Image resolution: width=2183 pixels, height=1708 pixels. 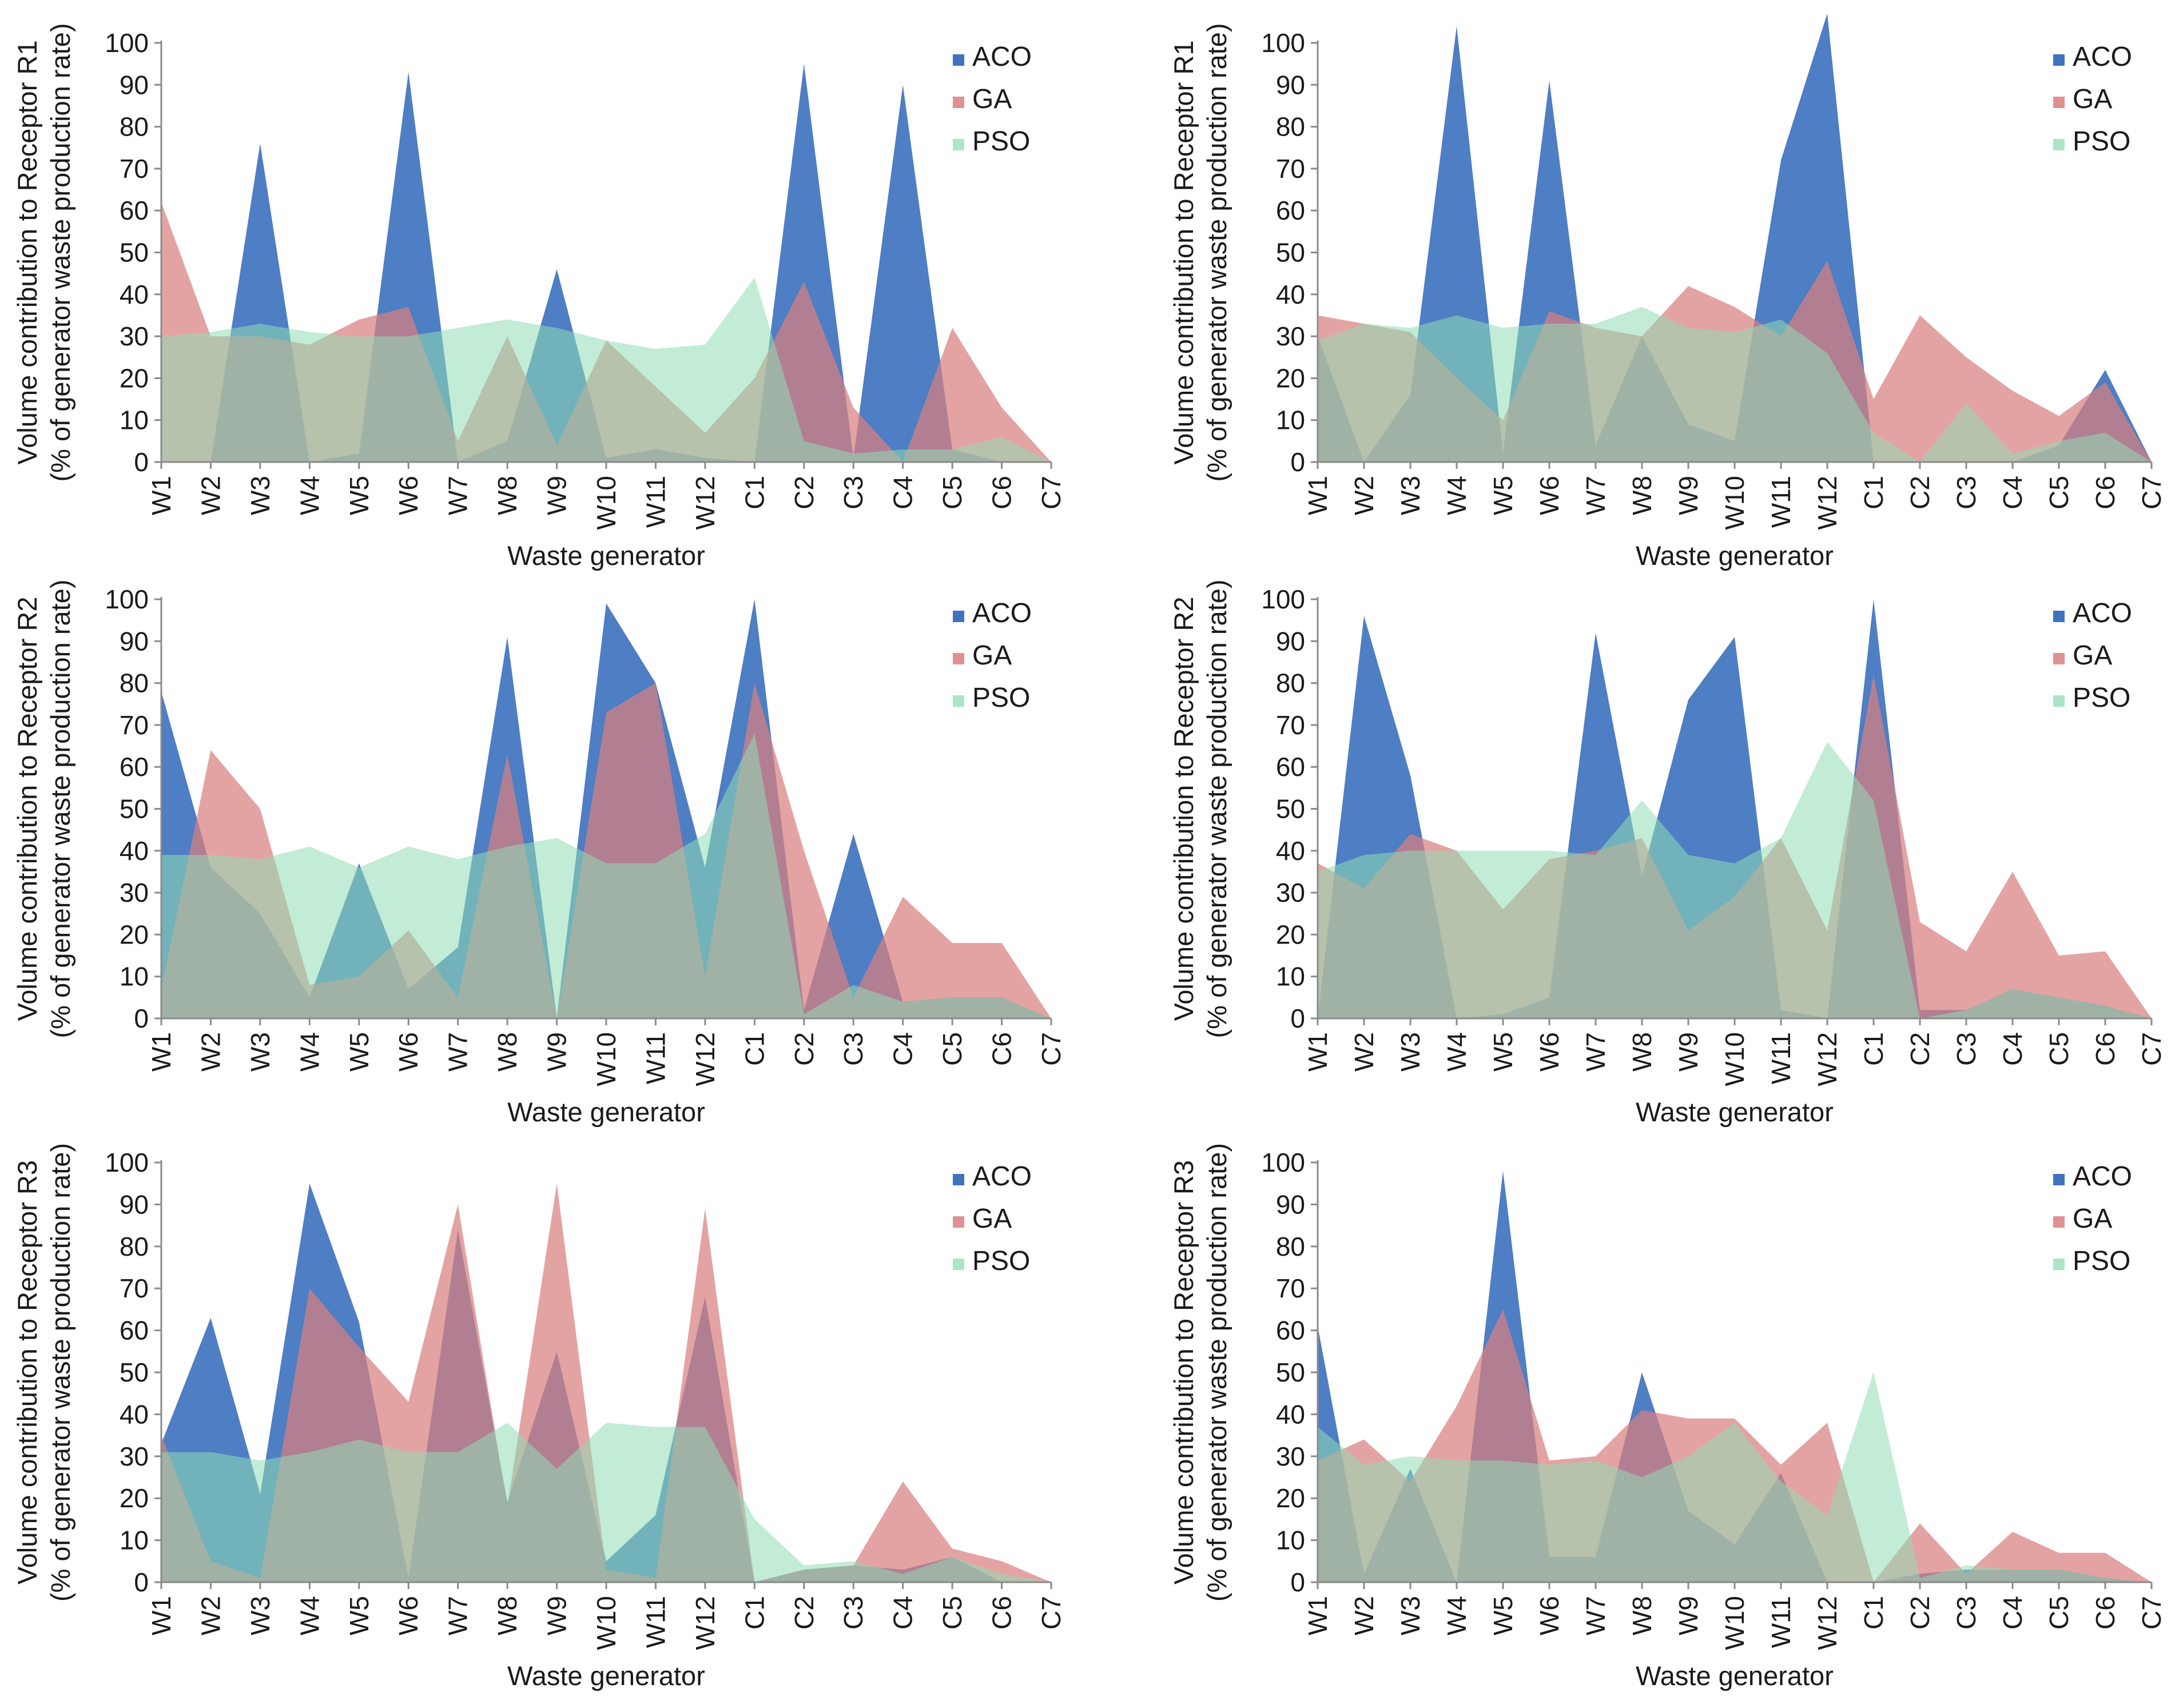 I want to click on y-axis-title-line1: Volume contribution to Receptor R2, so click(x=27, y=809).